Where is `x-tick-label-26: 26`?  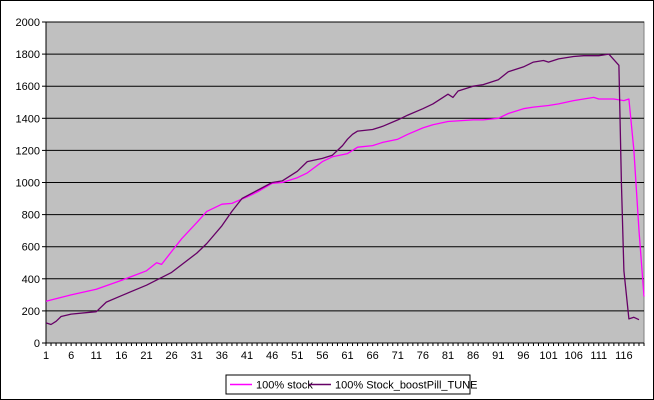
x-tick-label-26: 26 is located at coordinates (172, 356).